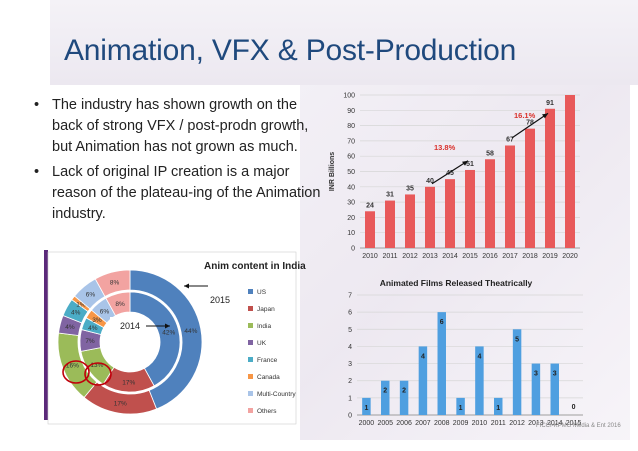  Describe the element at coordinates (351, 126) in the screenshot. I see `y-tick-label: 80` at that location.